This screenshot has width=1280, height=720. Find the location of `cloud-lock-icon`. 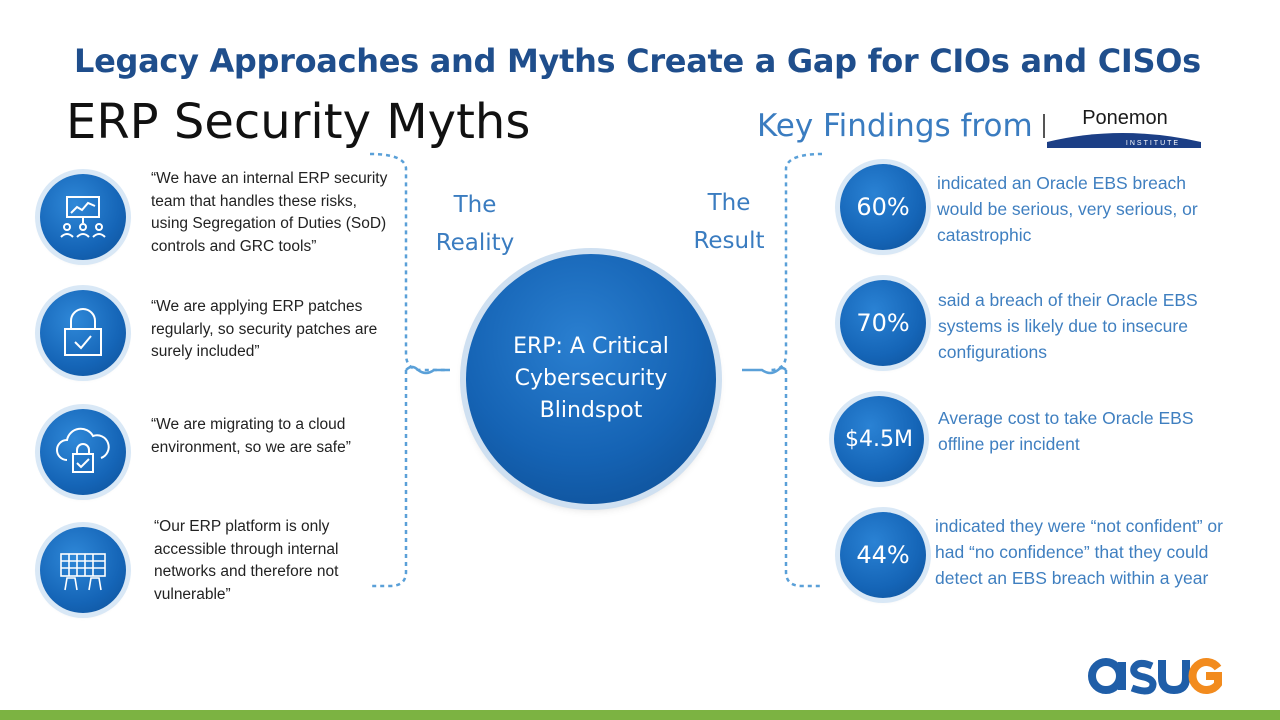

cloud-lock-icon is located at coordinates (83, 452).